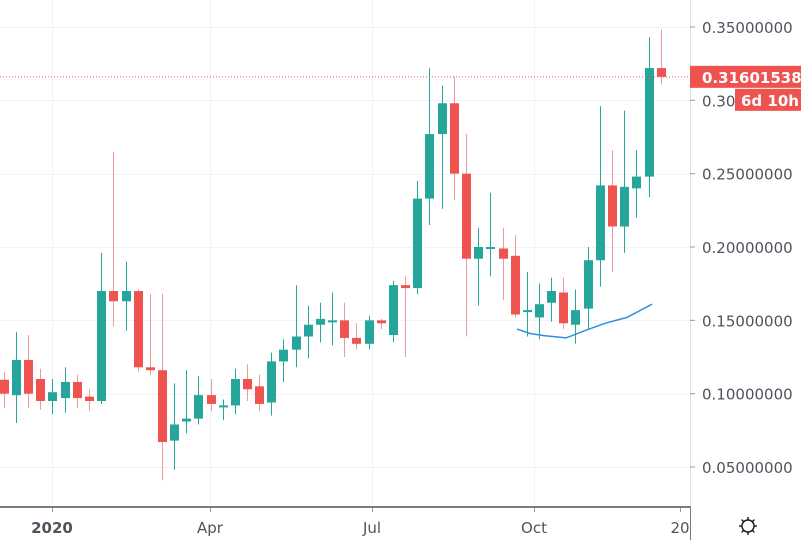 The image size is (801, 544). I want to click on time-axis: 2020 Apr Jul Oct 20, so click(345, 523).